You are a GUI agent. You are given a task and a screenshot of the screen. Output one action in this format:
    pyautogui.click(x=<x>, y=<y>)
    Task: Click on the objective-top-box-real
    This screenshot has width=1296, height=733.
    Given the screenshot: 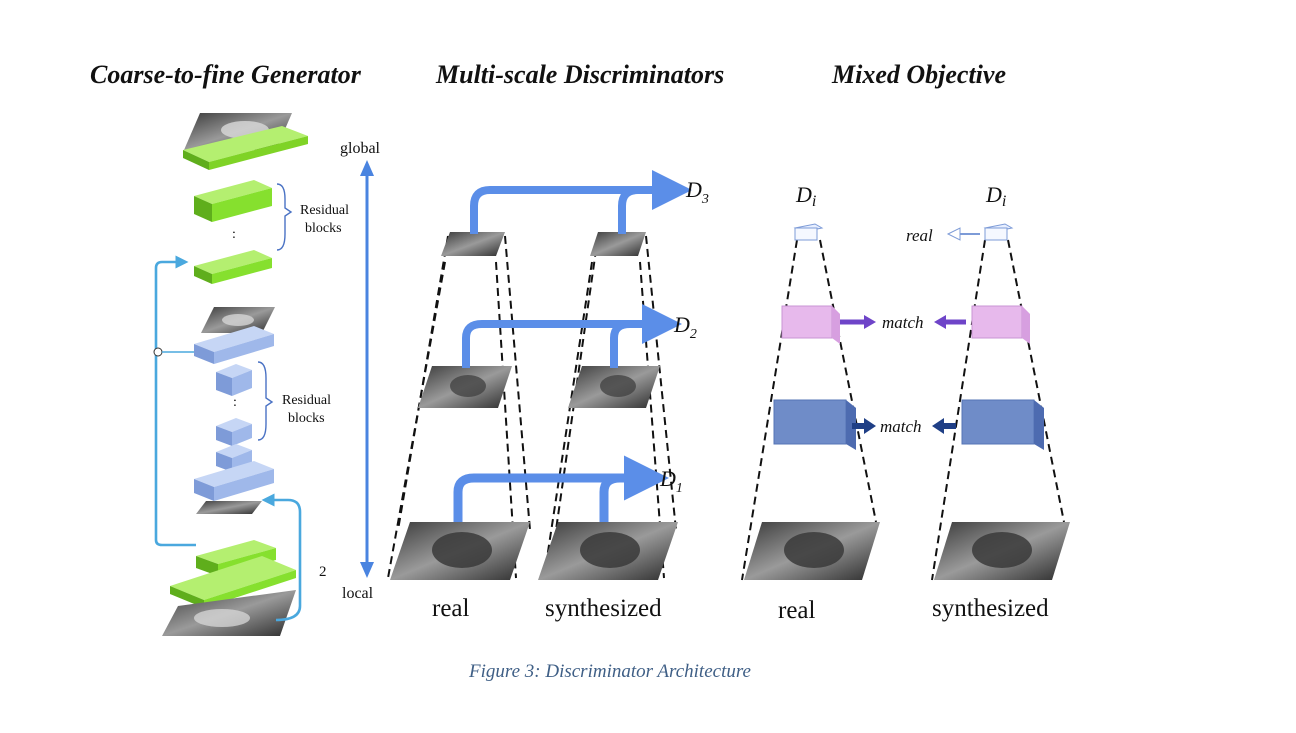 What is the action you would take?
    pyautogui.click(x=808, y=232)
    